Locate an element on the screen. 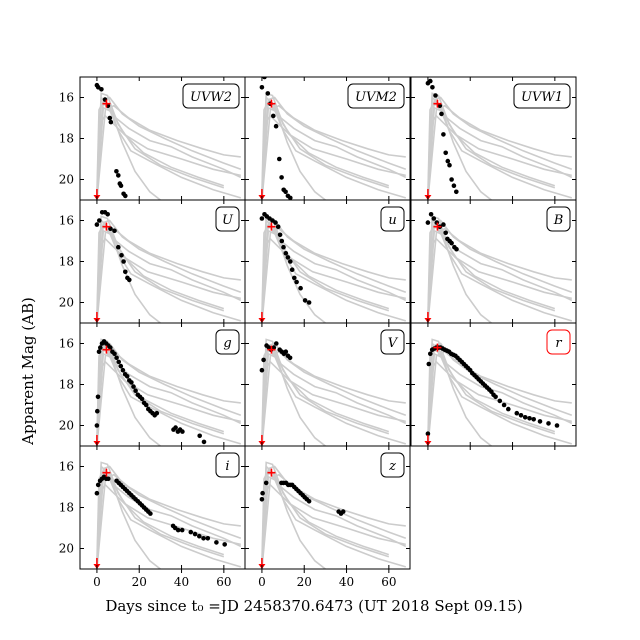  panel-b-upper: B is located at coordinates (493, 261).